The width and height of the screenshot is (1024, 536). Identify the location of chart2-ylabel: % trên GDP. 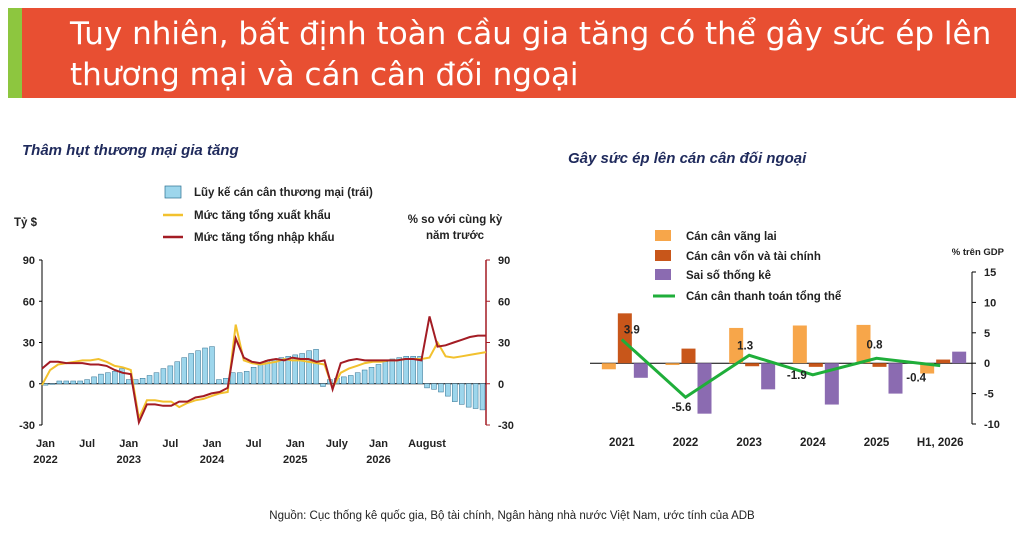
(978, 252).